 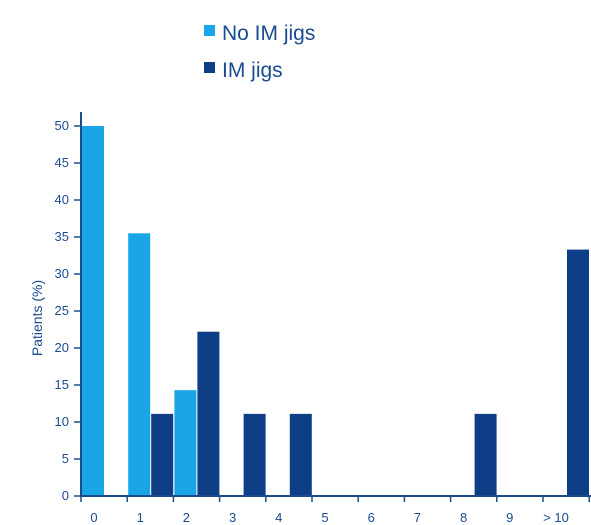 I want to click on x-tick-label: 5, so click(x=324, y=517).